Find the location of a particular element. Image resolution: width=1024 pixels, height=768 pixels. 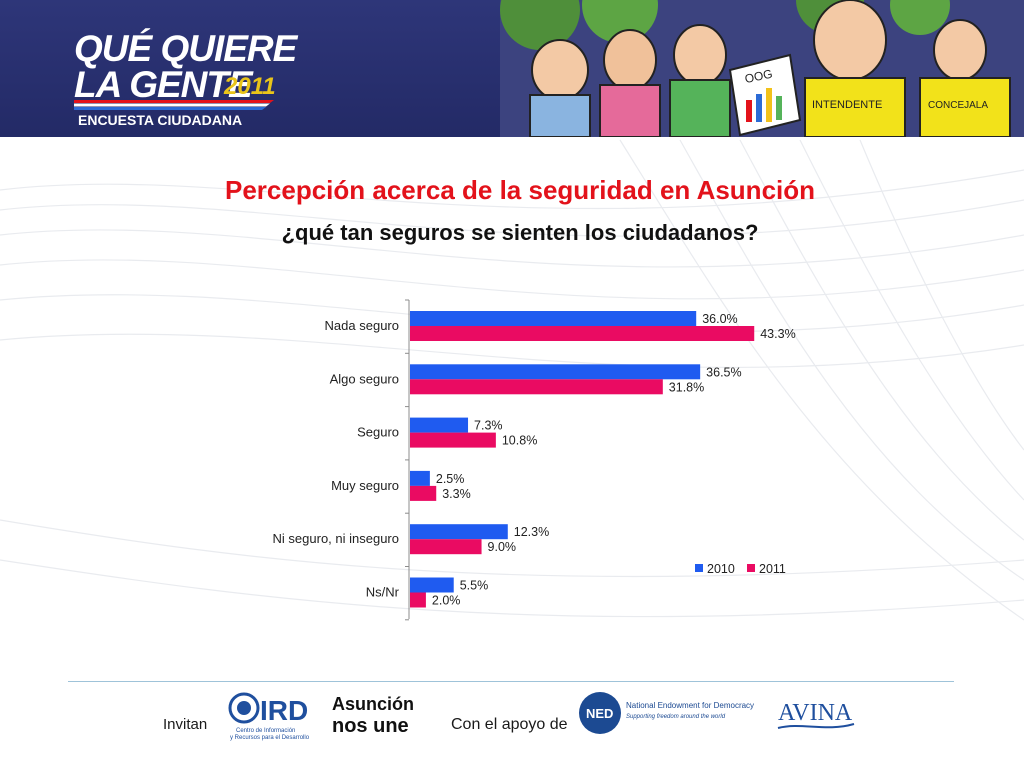

data-label-2011: 10.8% is located at coordinates (519, 441).